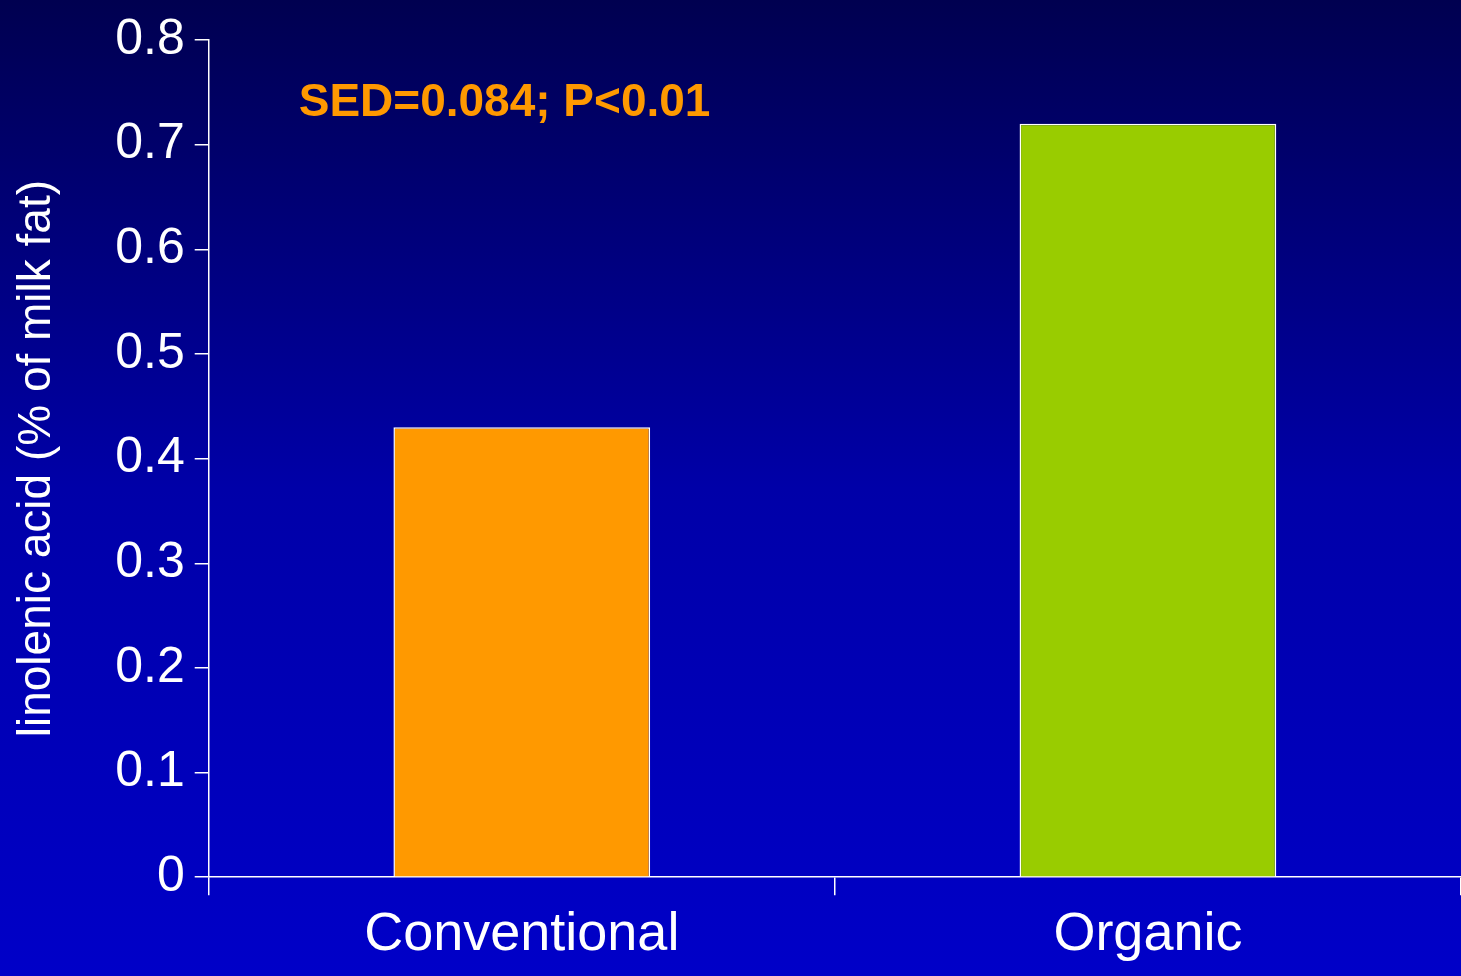  What do you see at coordinates (504, 99) in the screenshot?
I see `annotation: SED=0.084; P<0.01` at bounding box center [504, 99].